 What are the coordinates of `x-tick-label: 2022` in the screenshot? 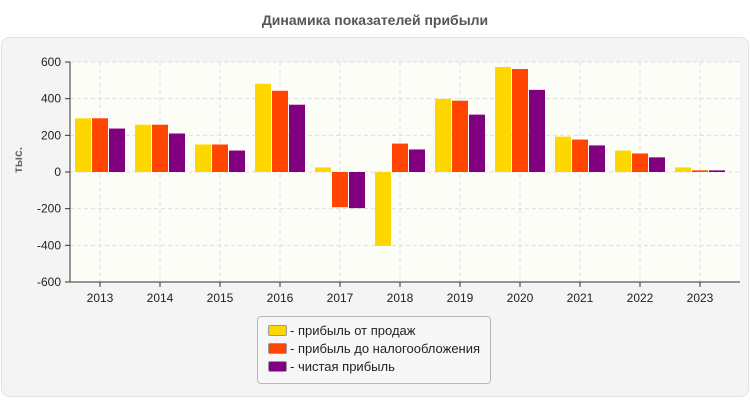 It's located at (640, 298).